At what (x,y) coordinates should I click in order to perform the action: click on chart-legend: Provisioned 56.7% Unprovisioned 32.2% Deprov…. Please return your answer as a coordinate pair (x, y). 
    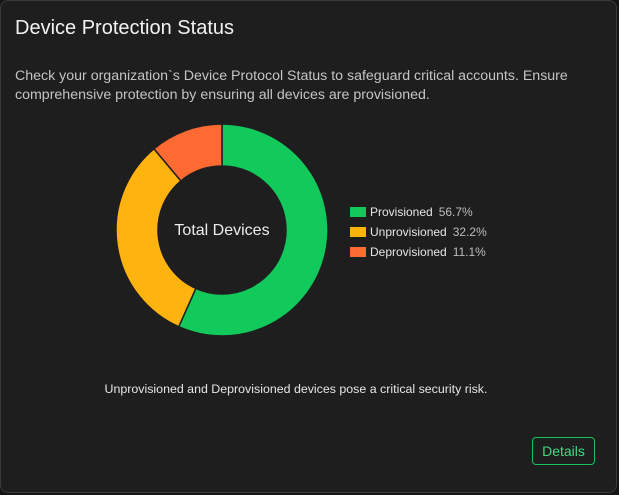
    Looking at the image, I should click on (418, 232).